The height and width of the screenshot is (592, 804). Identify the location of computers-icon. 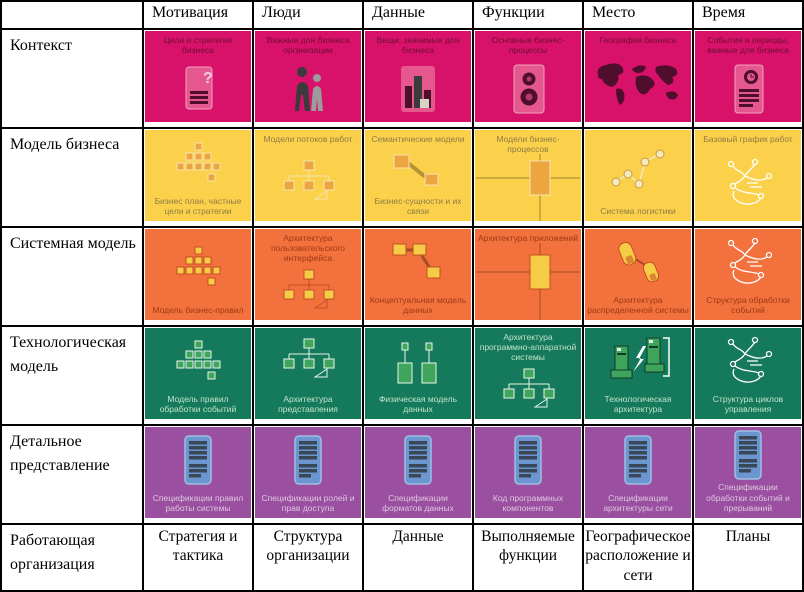
(638, 361).